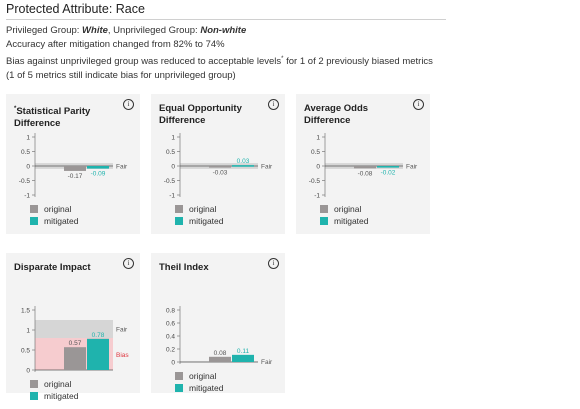  I want to click on metric-chart: Fair 1 0.5 0 -0.5 -1 -0.03 0.03, so click(218, 166).